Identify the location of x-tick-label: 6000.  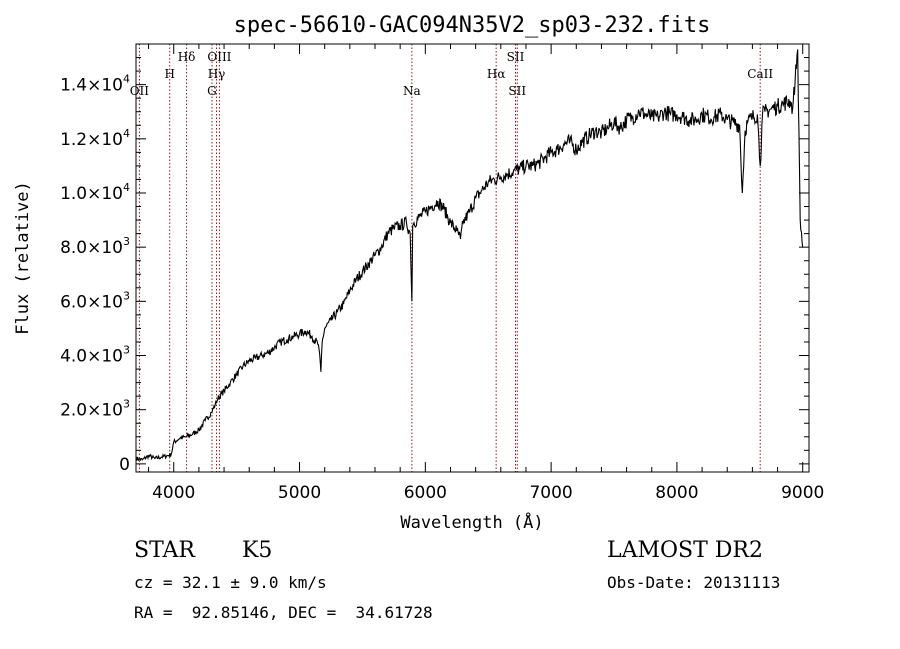
(425, 493).